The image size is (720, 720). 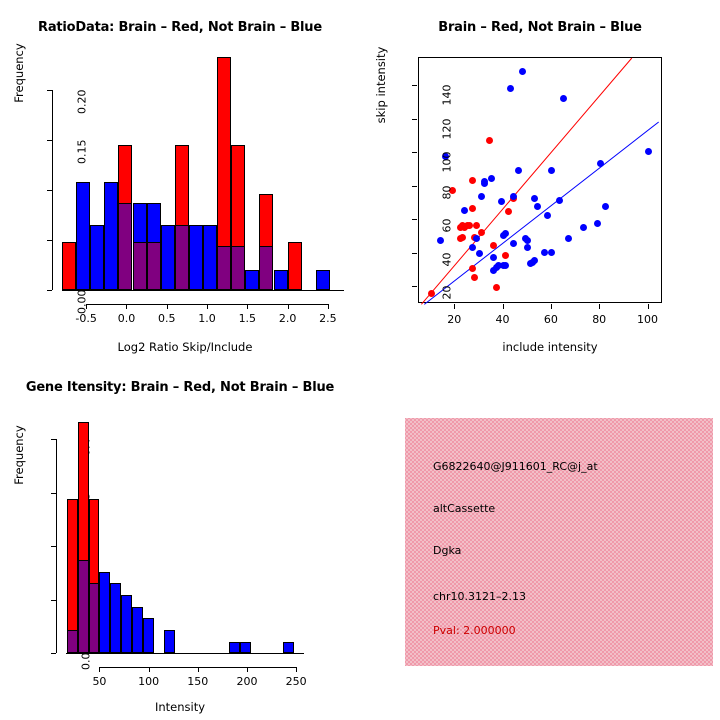 I want to click on ratio-histogram-title: RatioData: Brain – Red, Not Brain – Blue, so click(x=180, y=27).